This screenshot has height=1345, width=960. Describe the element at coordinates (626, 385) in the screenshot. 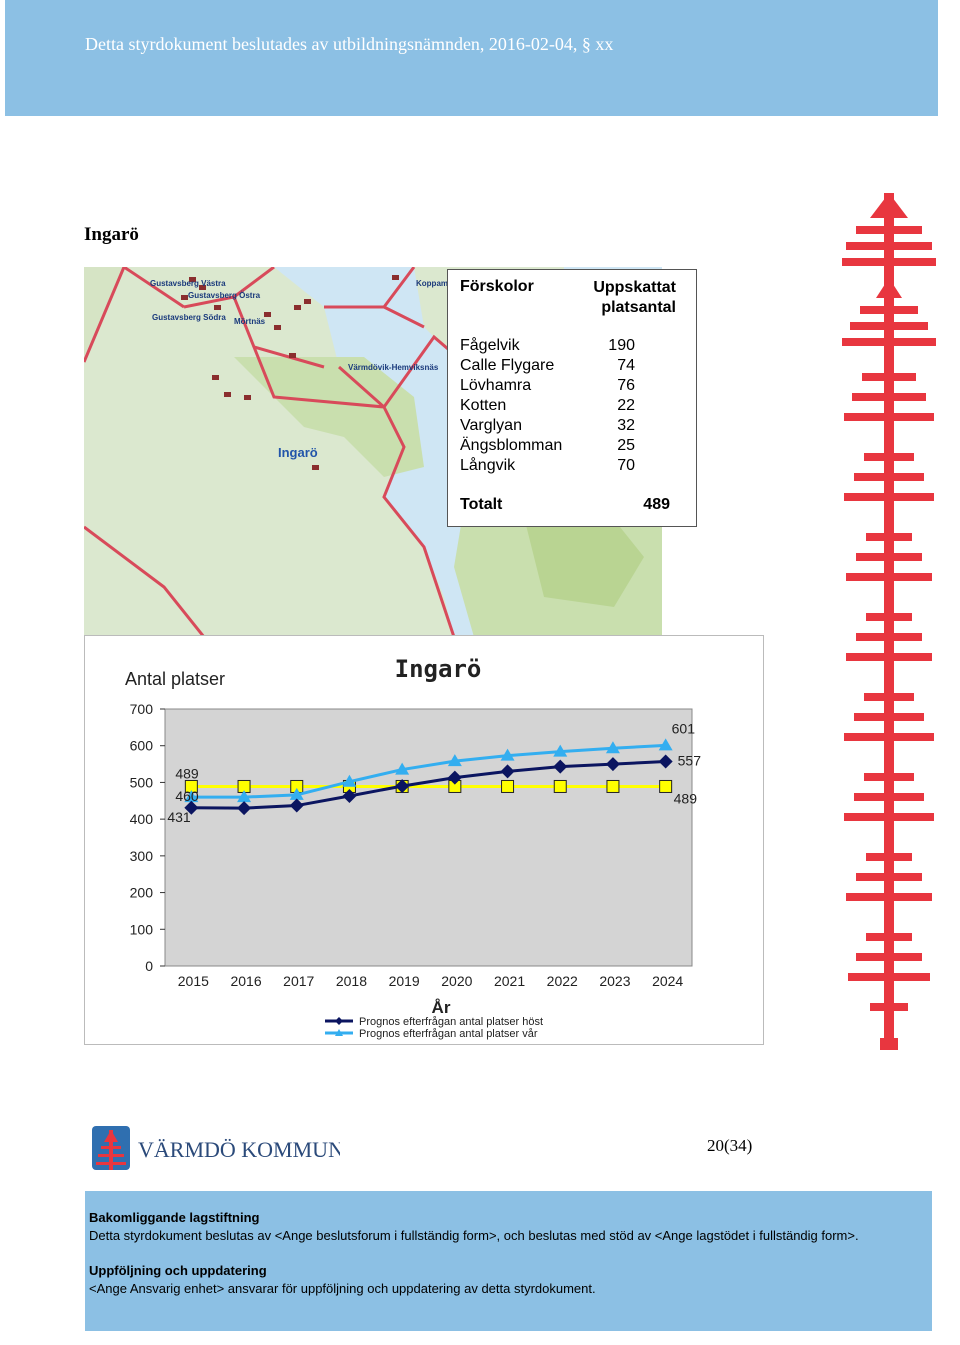

I see `row-value: 76` at that location.